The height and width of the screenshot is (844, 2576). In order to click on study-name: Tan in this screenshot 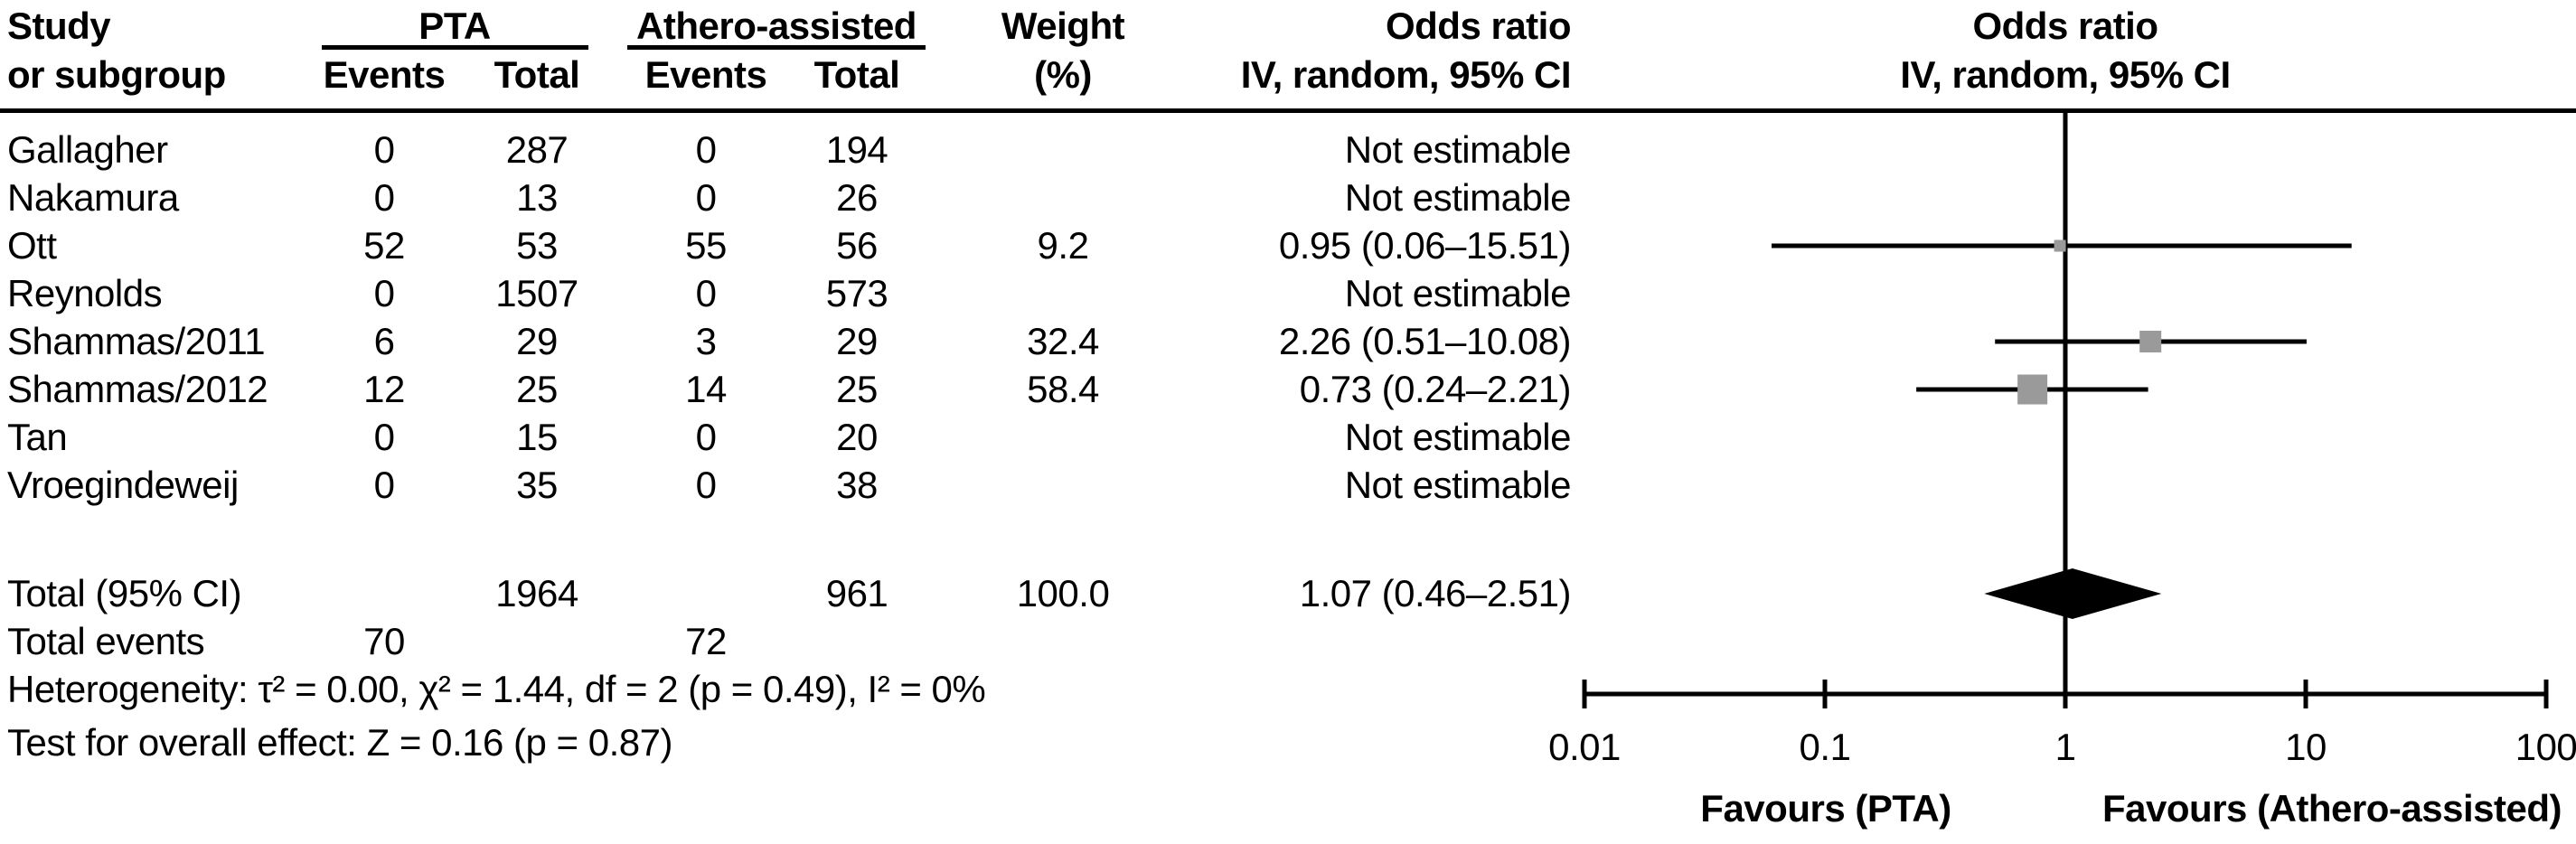, I will do `click(37, 437)`.